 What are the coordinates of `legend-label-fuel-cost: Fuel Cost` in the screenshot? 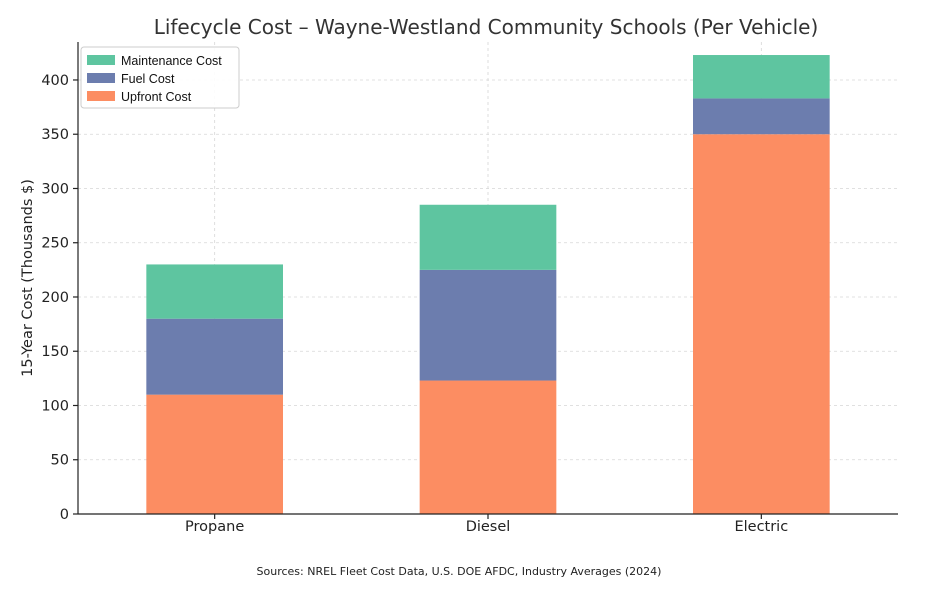 It's located at (148, 79).